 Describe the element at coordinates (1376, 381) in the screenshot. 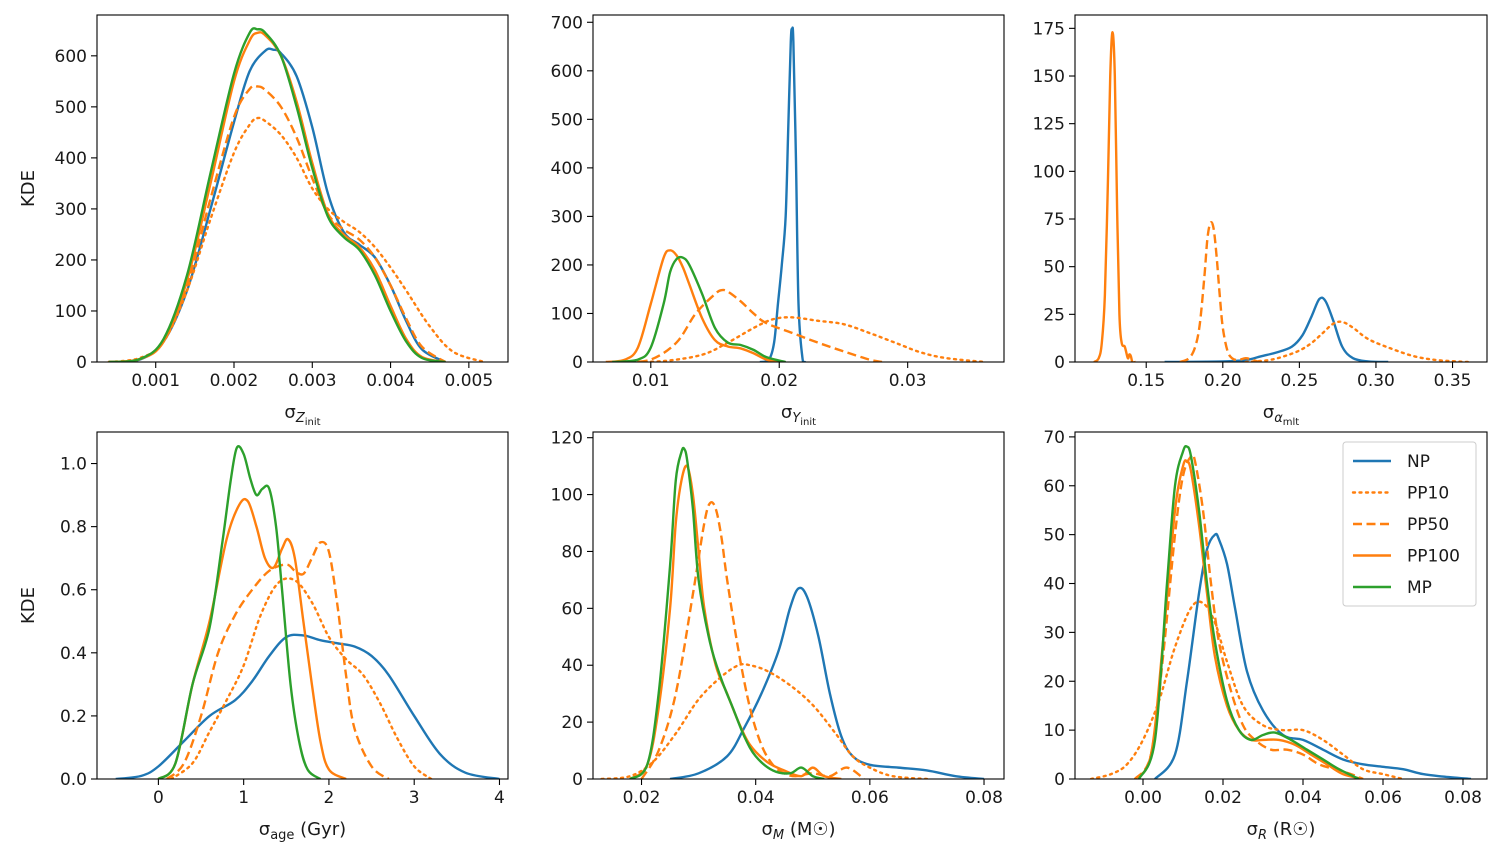

I see `x-tick-label: 0.30` at that location.